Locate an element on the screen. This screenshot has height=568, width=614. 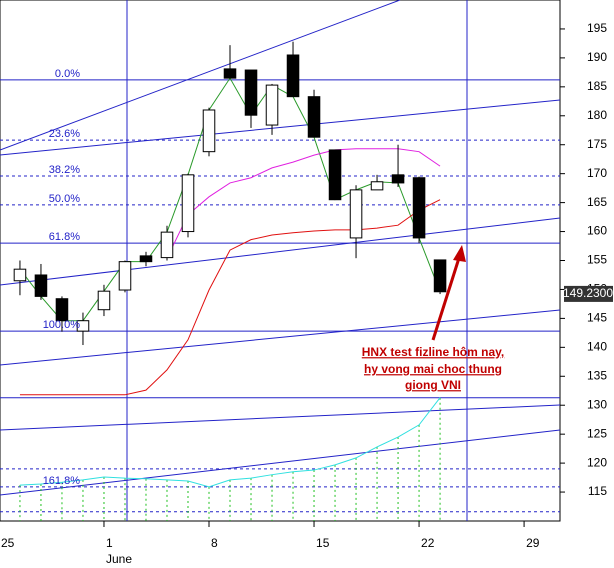
annotation-arrow is located at coordinates (448, 293).